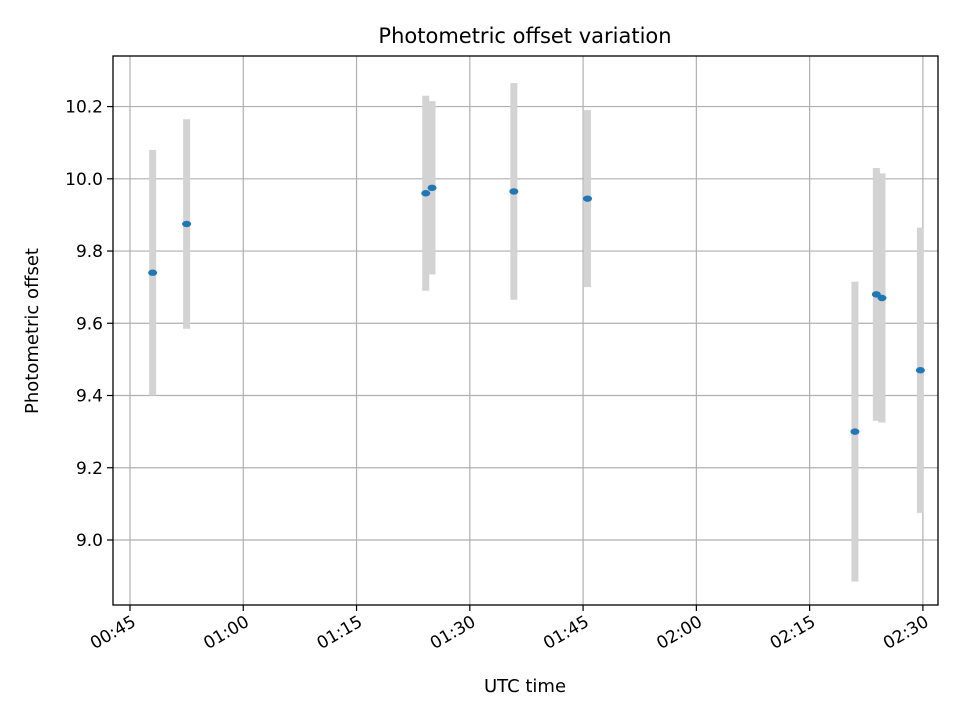 Image resolution: width=960 pixels, height=720 pixels. I want to click on y-axis: 9.0 9.2 9.4 9.6 9.8 10.0 10.2, so click(89, 324).